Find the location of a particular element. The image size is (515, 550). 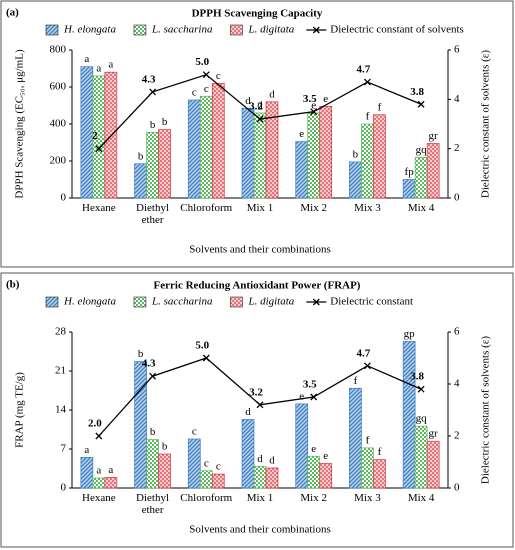

y-tick-label: 800 is located at coordinates (58, 50).